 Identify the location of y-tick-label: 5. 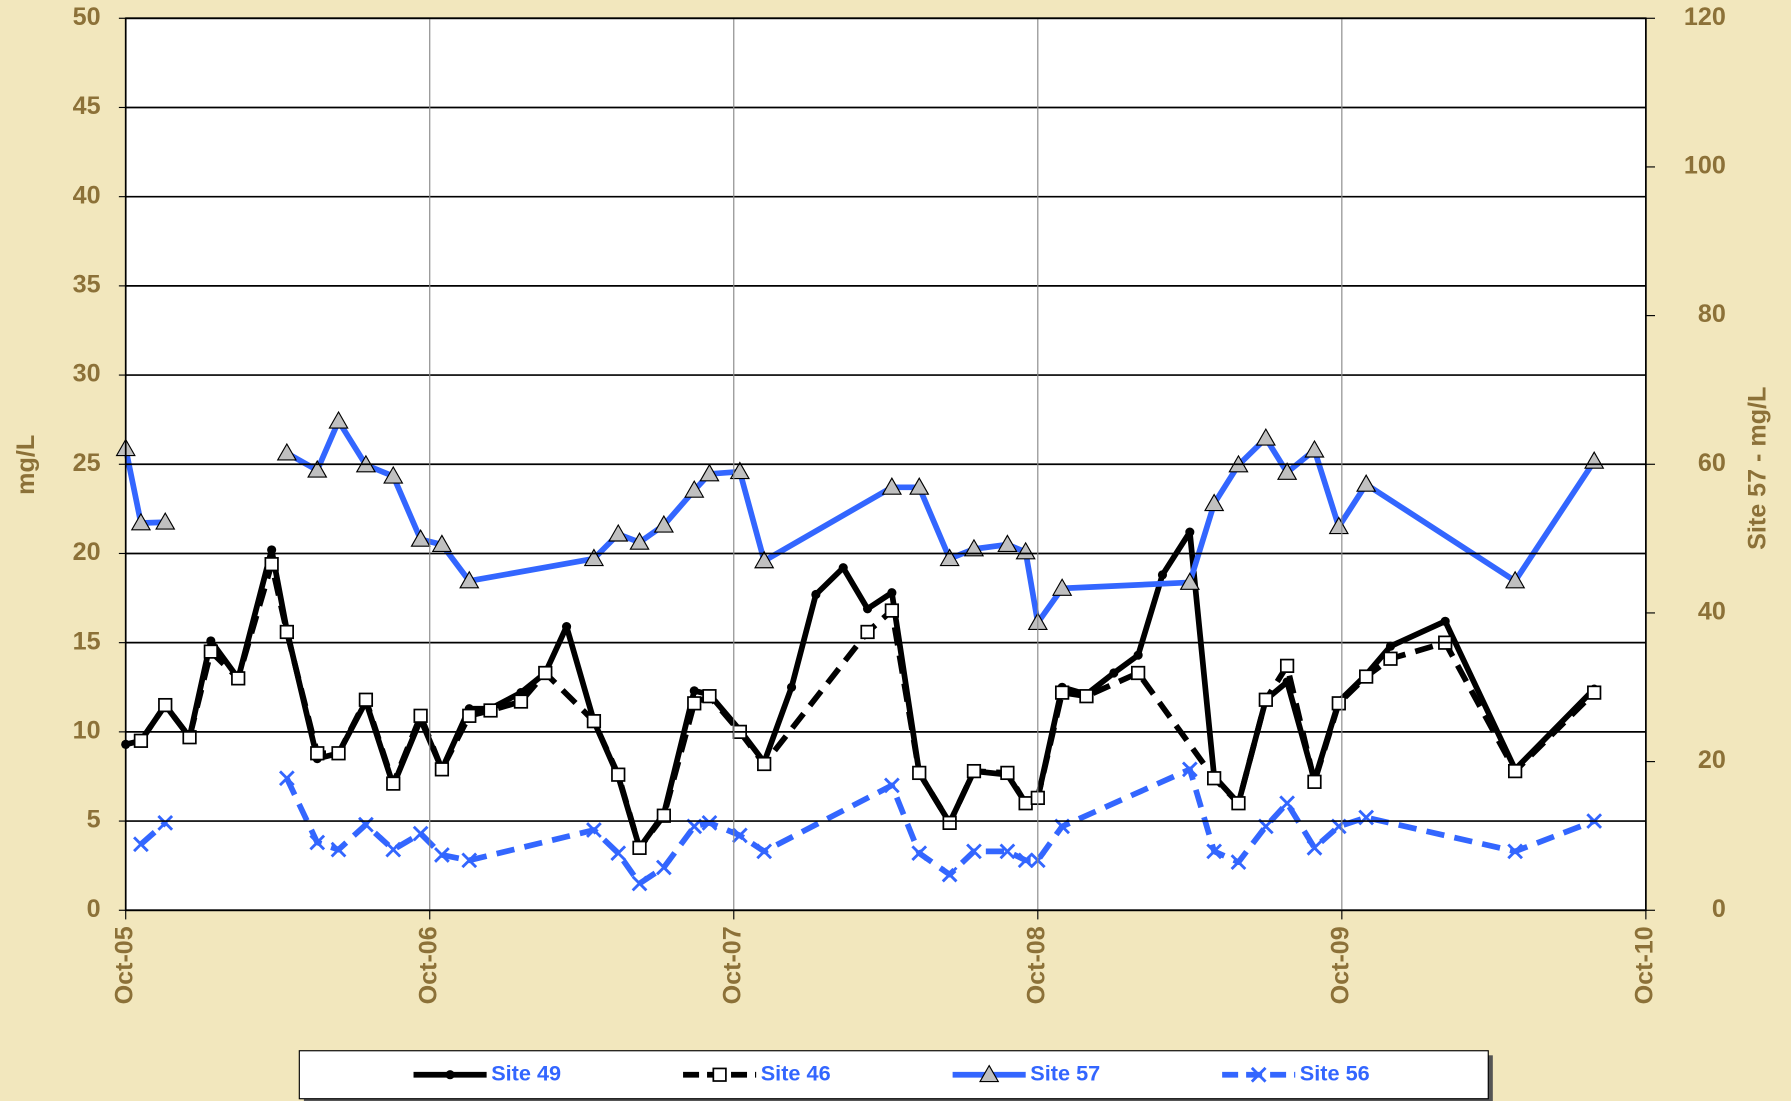
(94, 820).